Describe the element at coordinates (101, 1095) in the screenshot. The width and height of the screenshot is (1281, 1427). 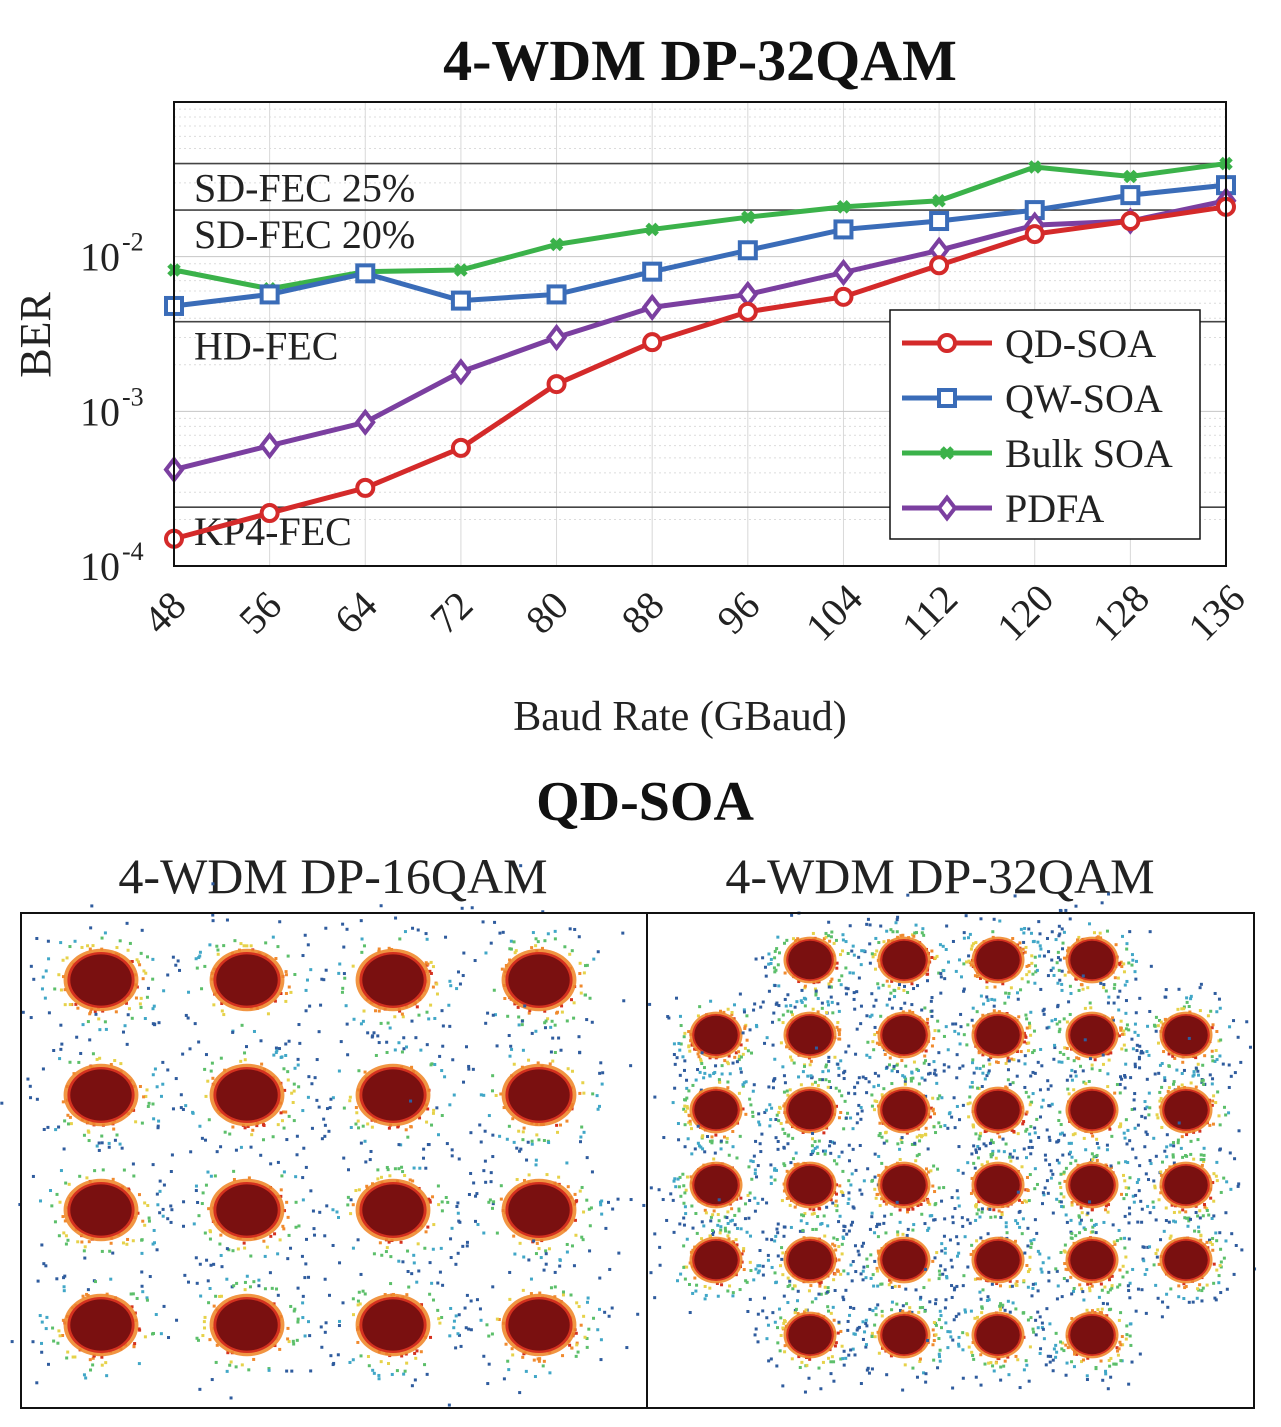
I see `symbol-core` at that location.